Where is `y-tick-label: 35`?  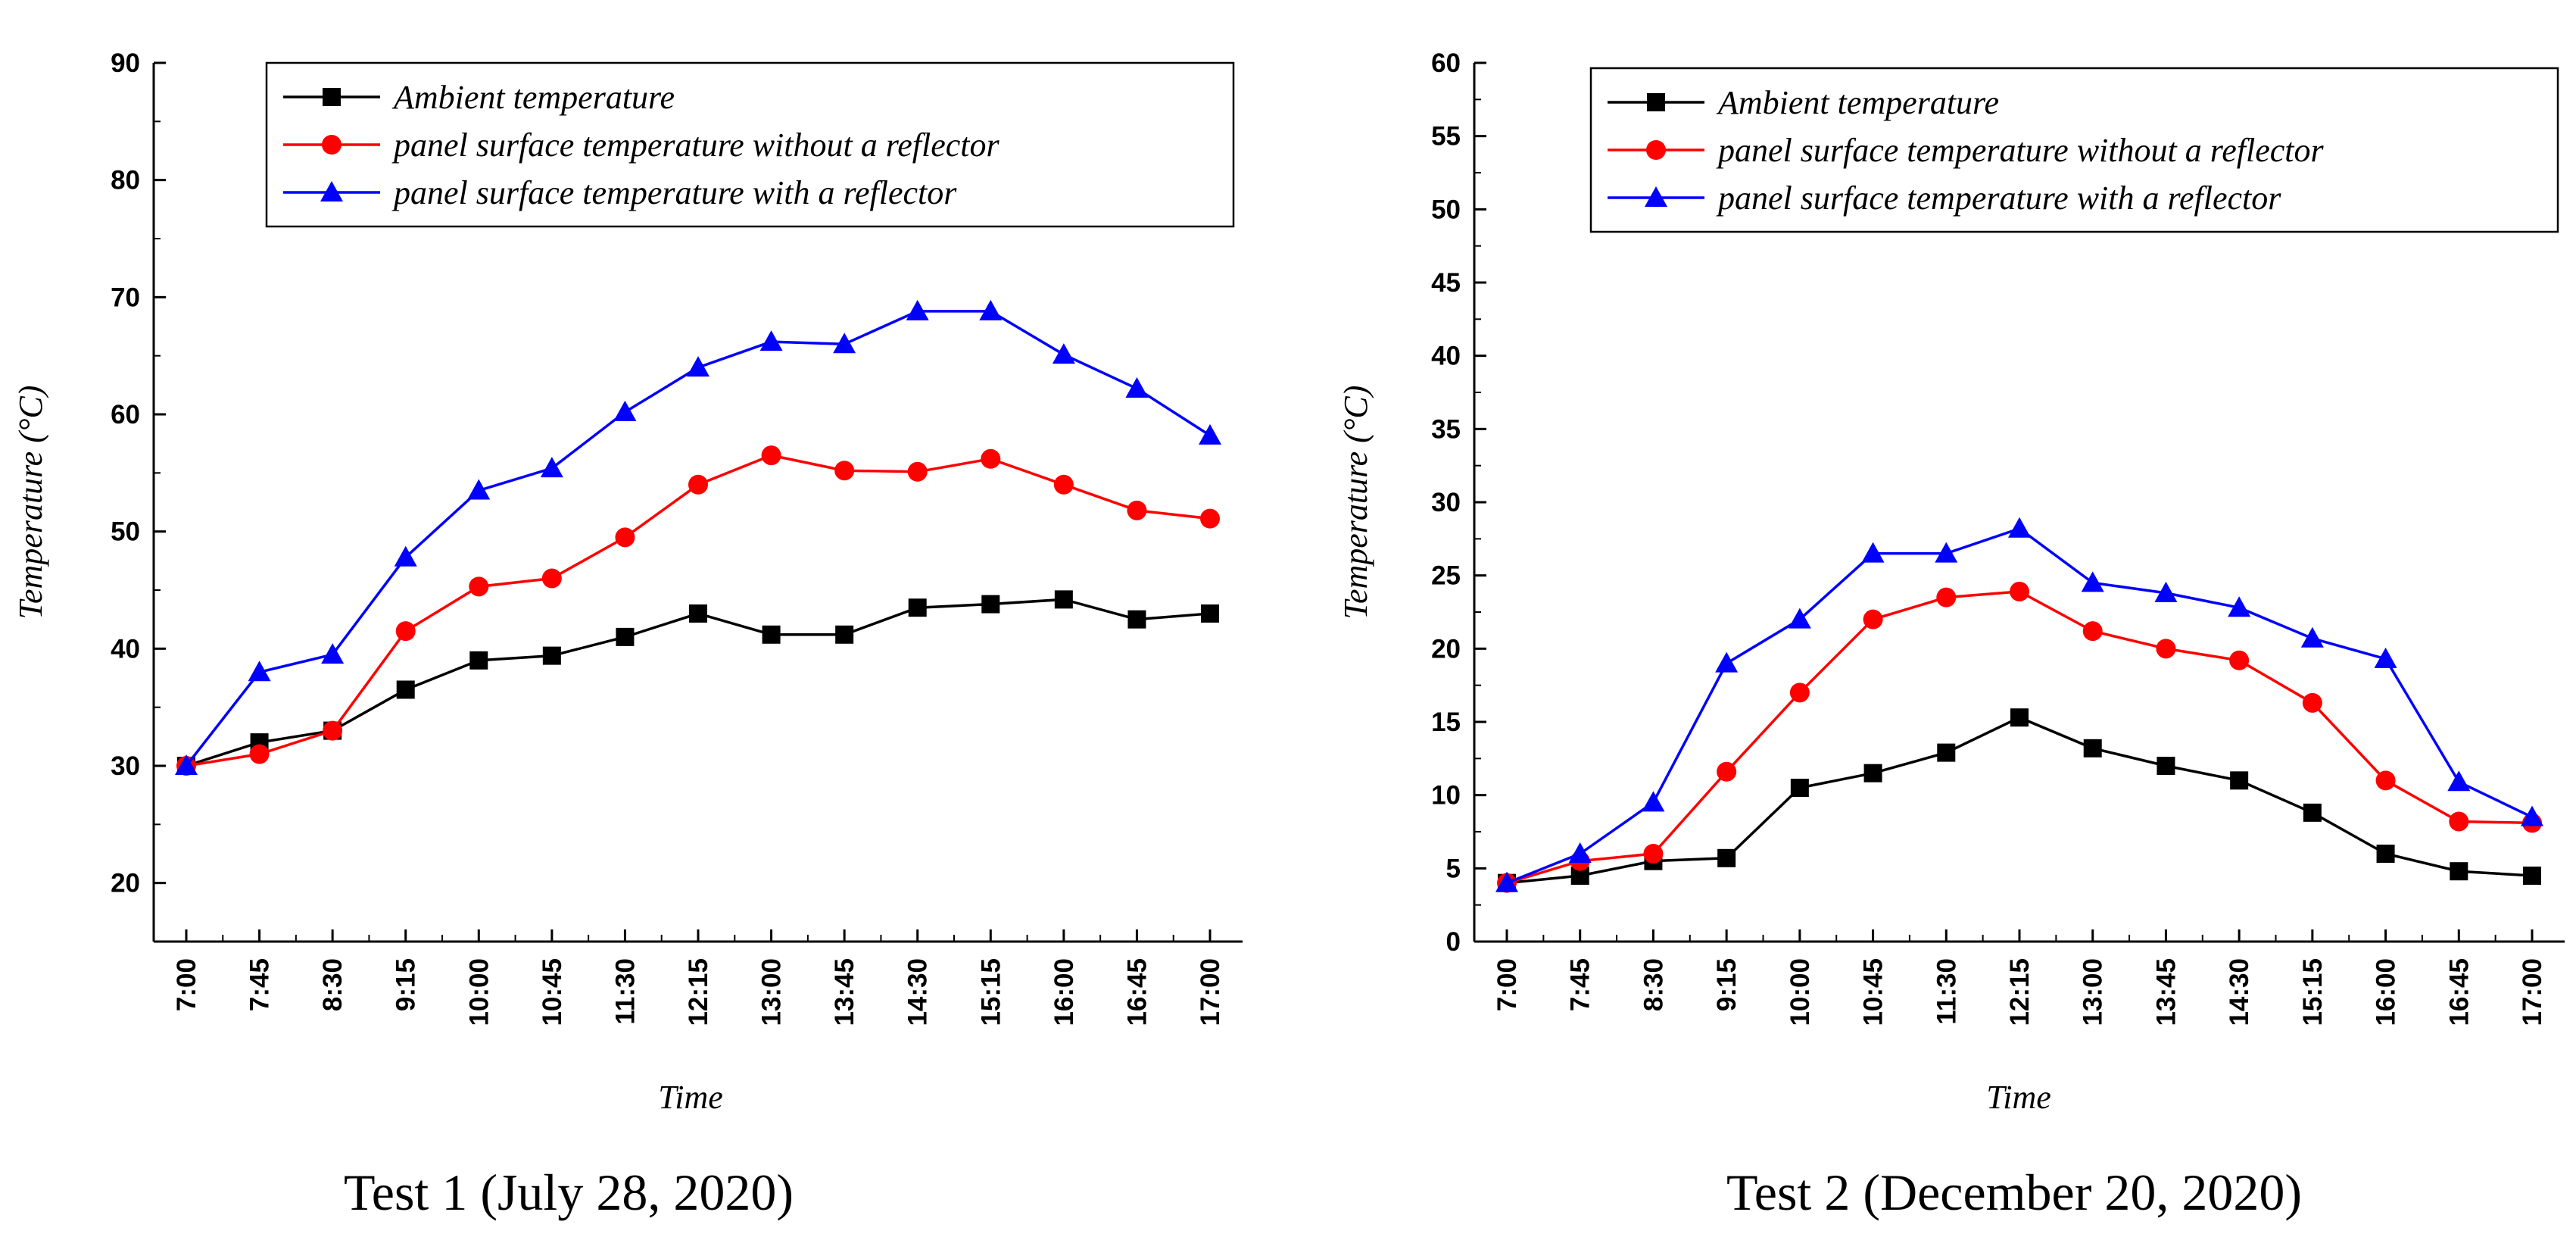
y-tick-label: 35 is located at coordinates (1446, 429).